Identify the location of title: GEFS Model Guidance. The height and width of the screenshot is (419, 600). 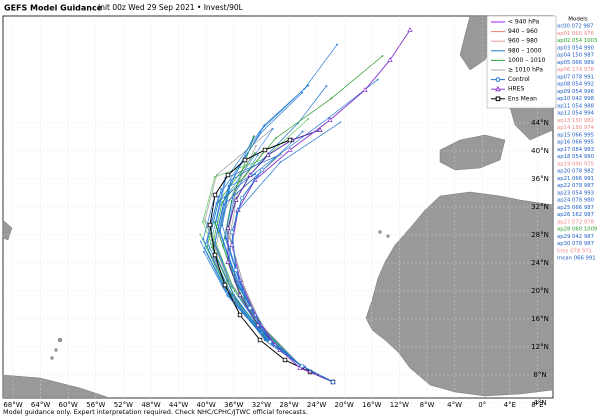
(53, 8).